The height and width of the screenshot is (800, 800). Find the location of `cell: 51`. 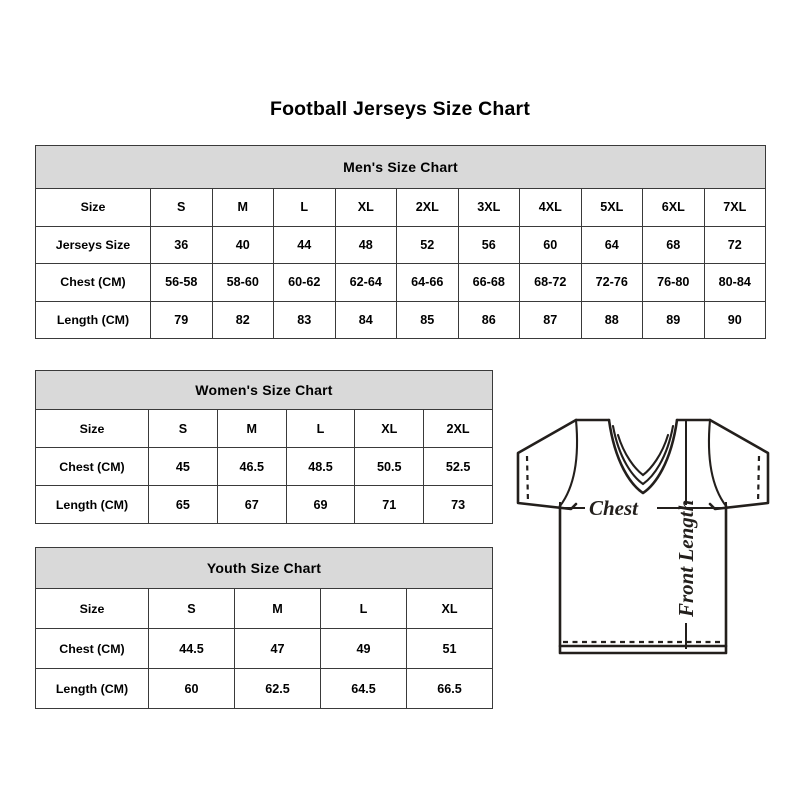

cell: 51 is located at coordinates (449, 648).